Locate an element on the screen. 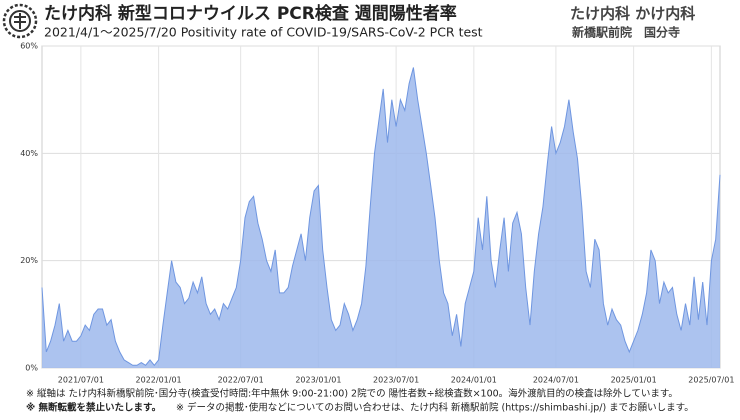 This screenshot has width=740, height=420. y-tick-label: 60% is located at coordinates (29, 46).